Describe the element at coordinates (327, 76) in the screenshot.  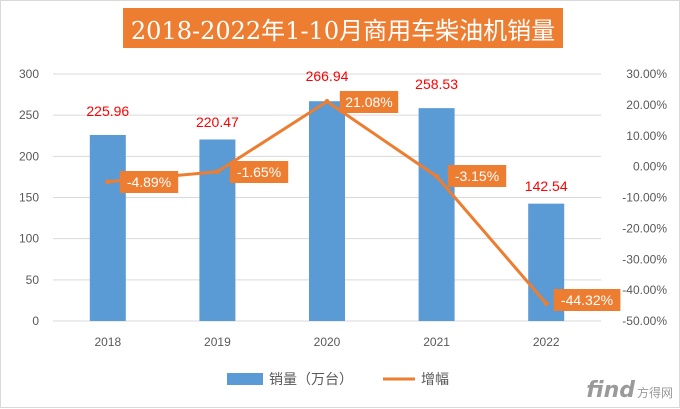
I see `bar-value-label: 266.94` at that location.